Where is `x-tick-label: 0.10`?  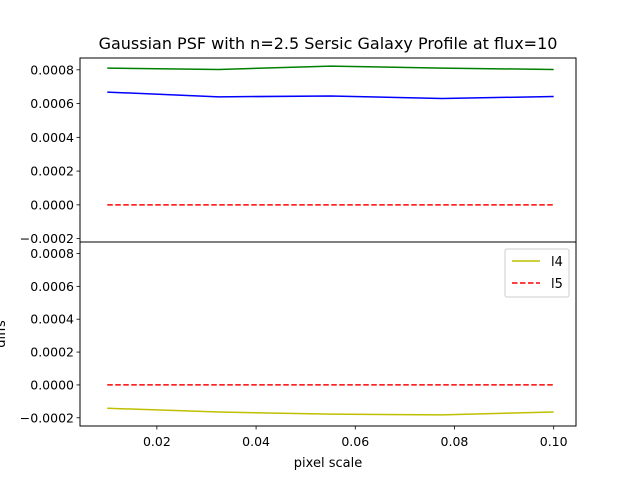 x-tick-label: 0.10 is located at coordinates (554, 441).